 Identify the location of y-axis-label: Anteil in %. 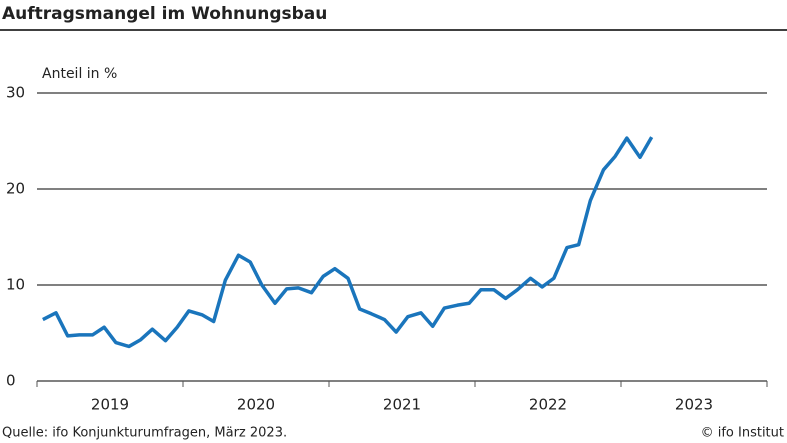
(79, 74).